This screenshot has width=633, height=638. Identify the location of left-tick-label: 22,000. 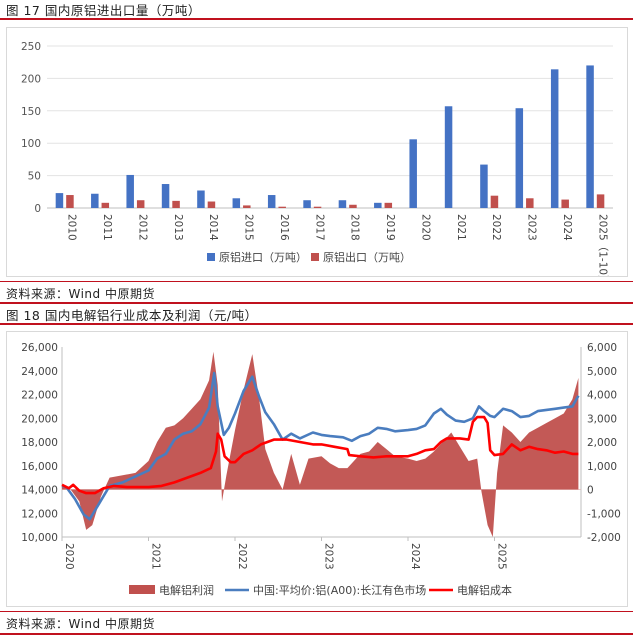
(39, 396).